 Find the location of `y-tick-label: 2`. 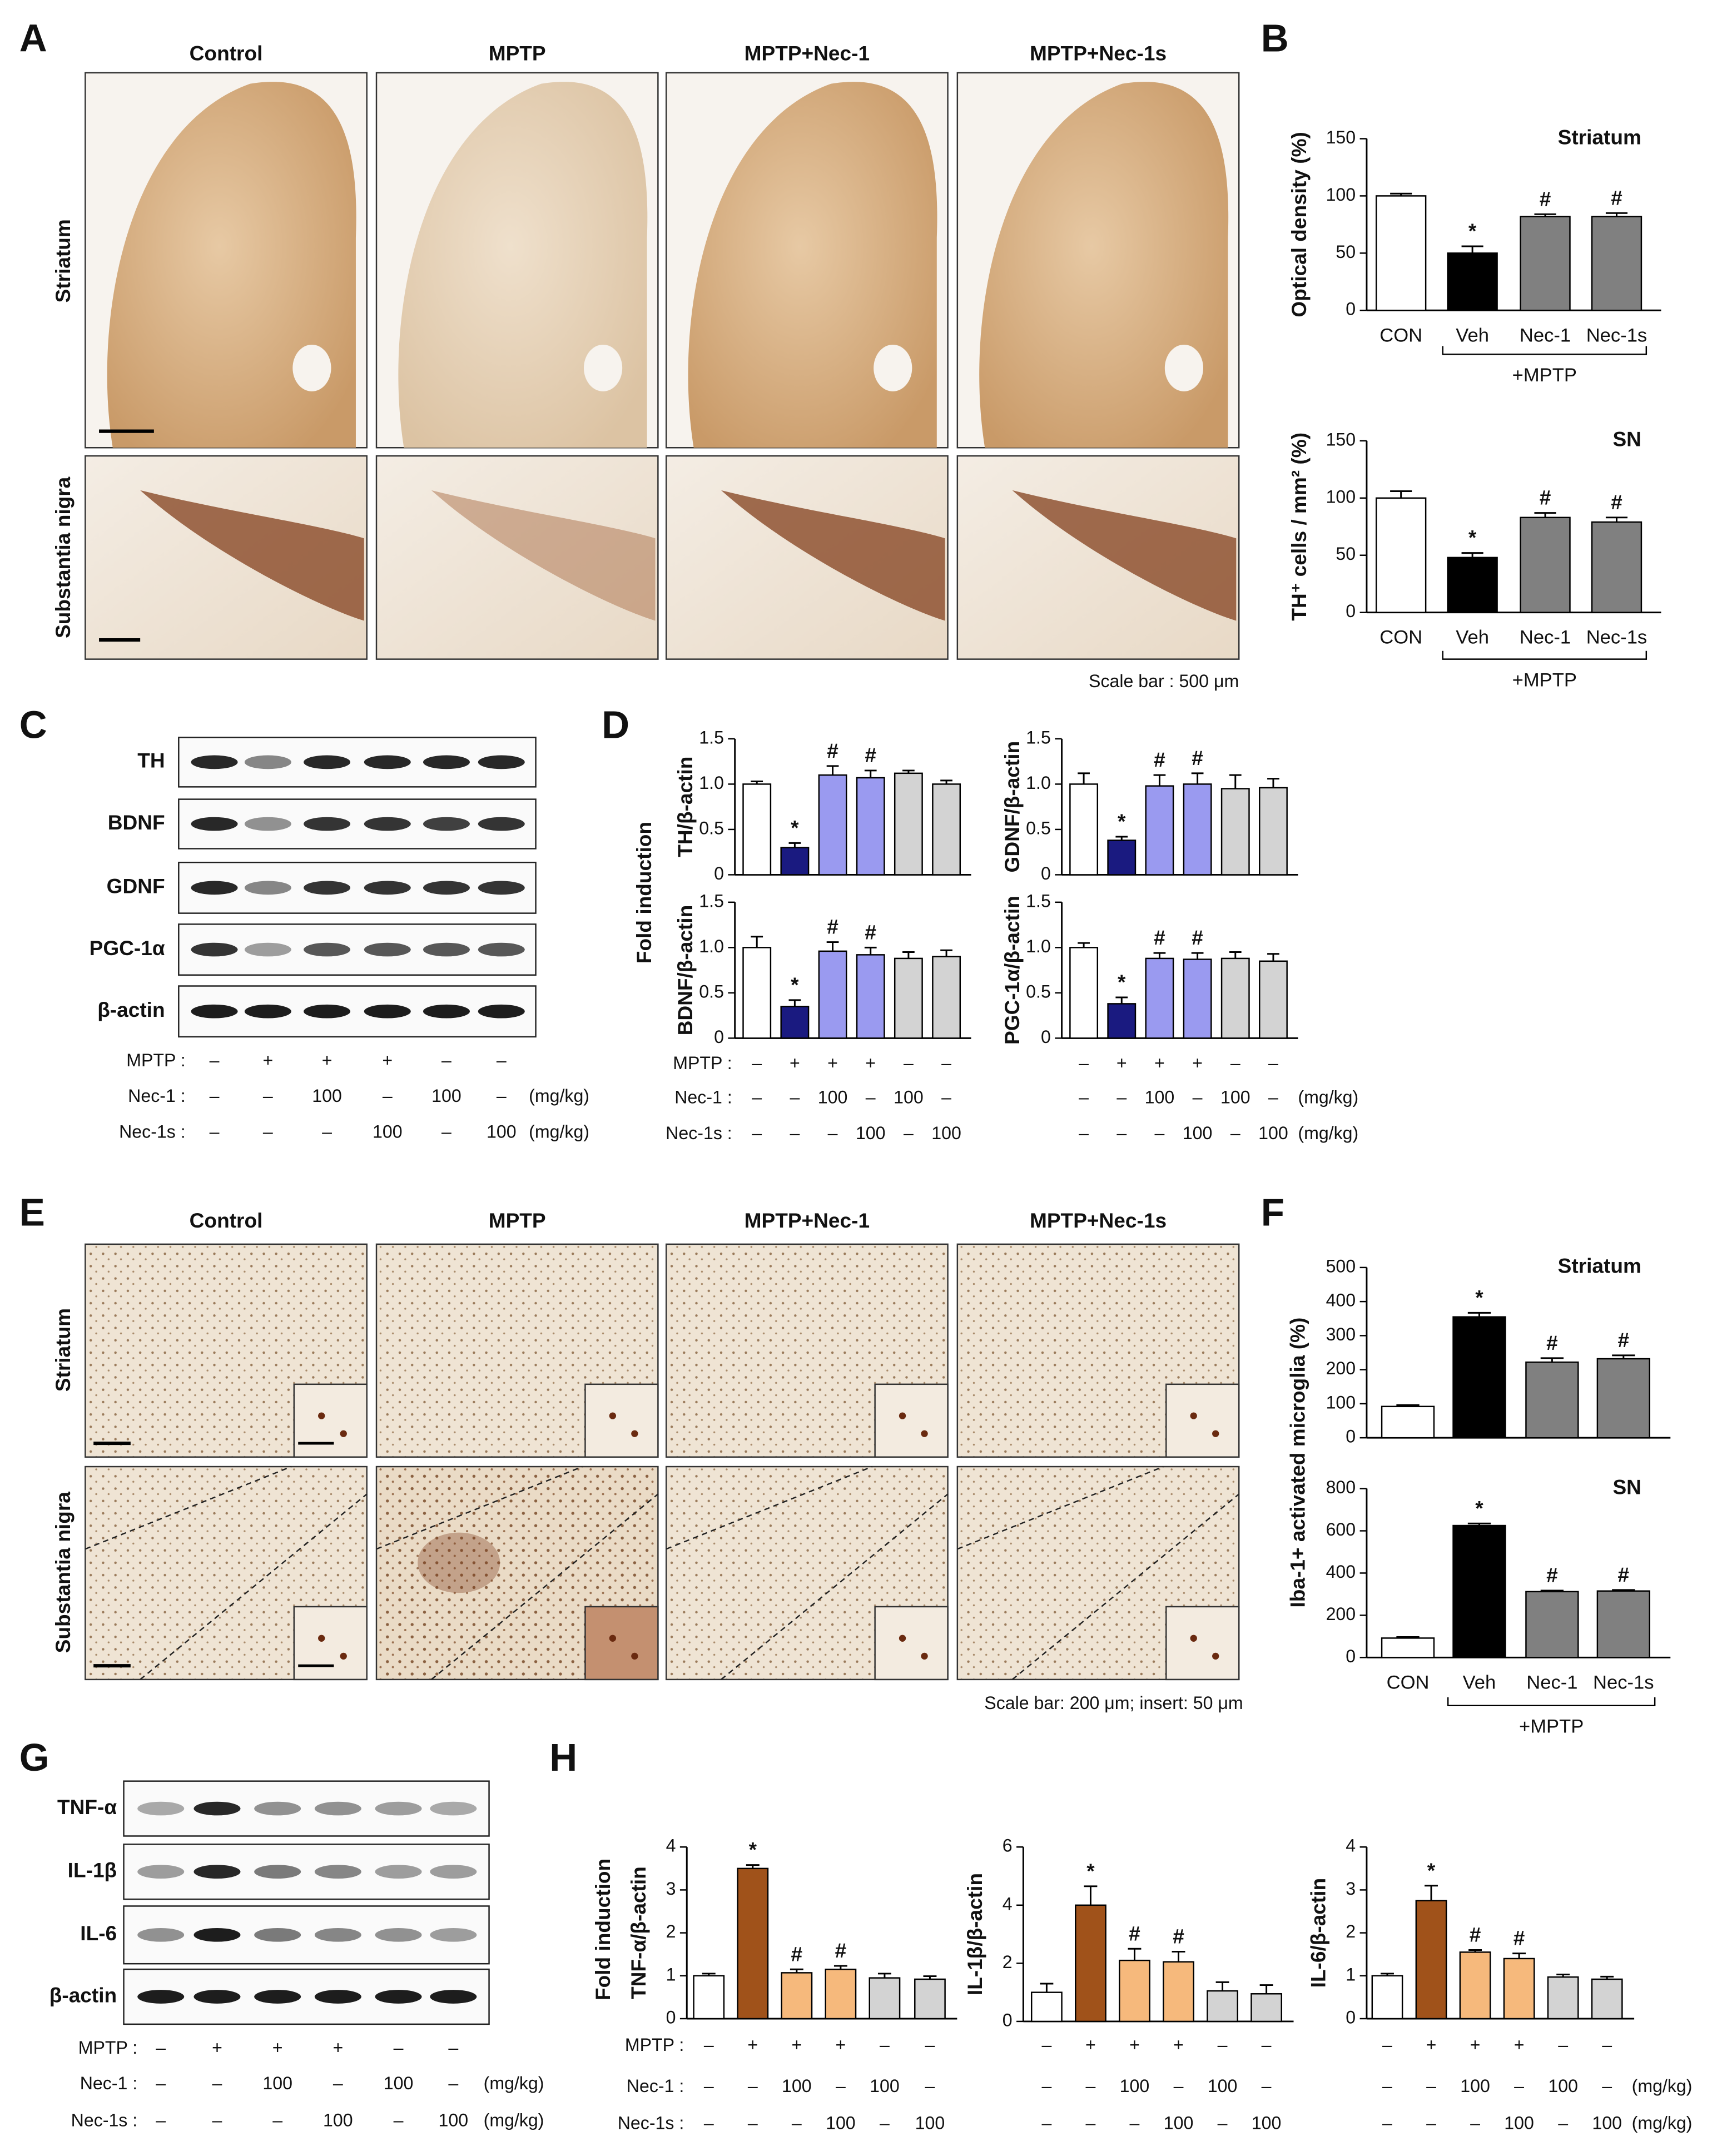

y-tick-label: 2 is located at coordinates (1008, 1962).